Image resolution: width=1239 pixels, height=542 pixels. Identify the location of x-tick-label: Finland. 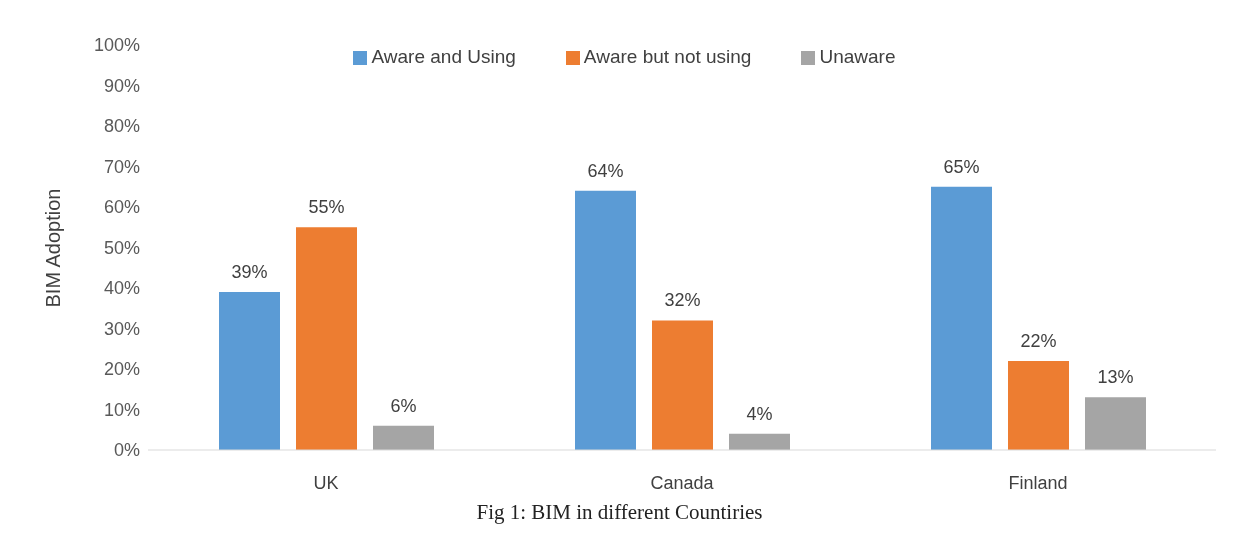
(1038, 482).